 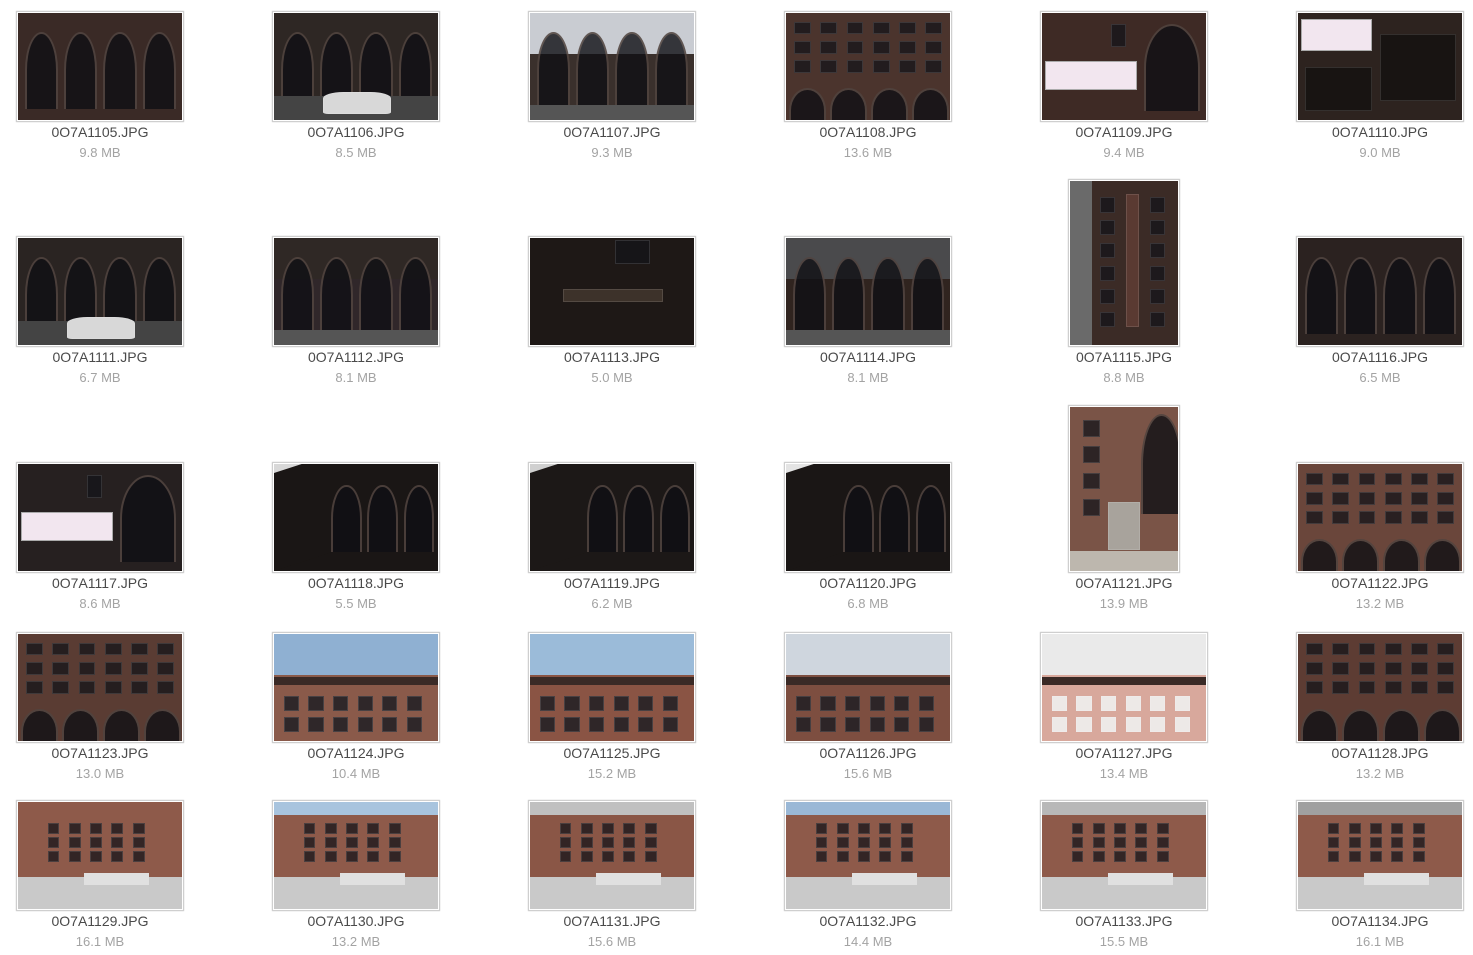 What do you see at coordinates (1124, 357) in the screenshot?
I see `file-name: 0O7A1115.JPG` at bounding box center [1124, 357].